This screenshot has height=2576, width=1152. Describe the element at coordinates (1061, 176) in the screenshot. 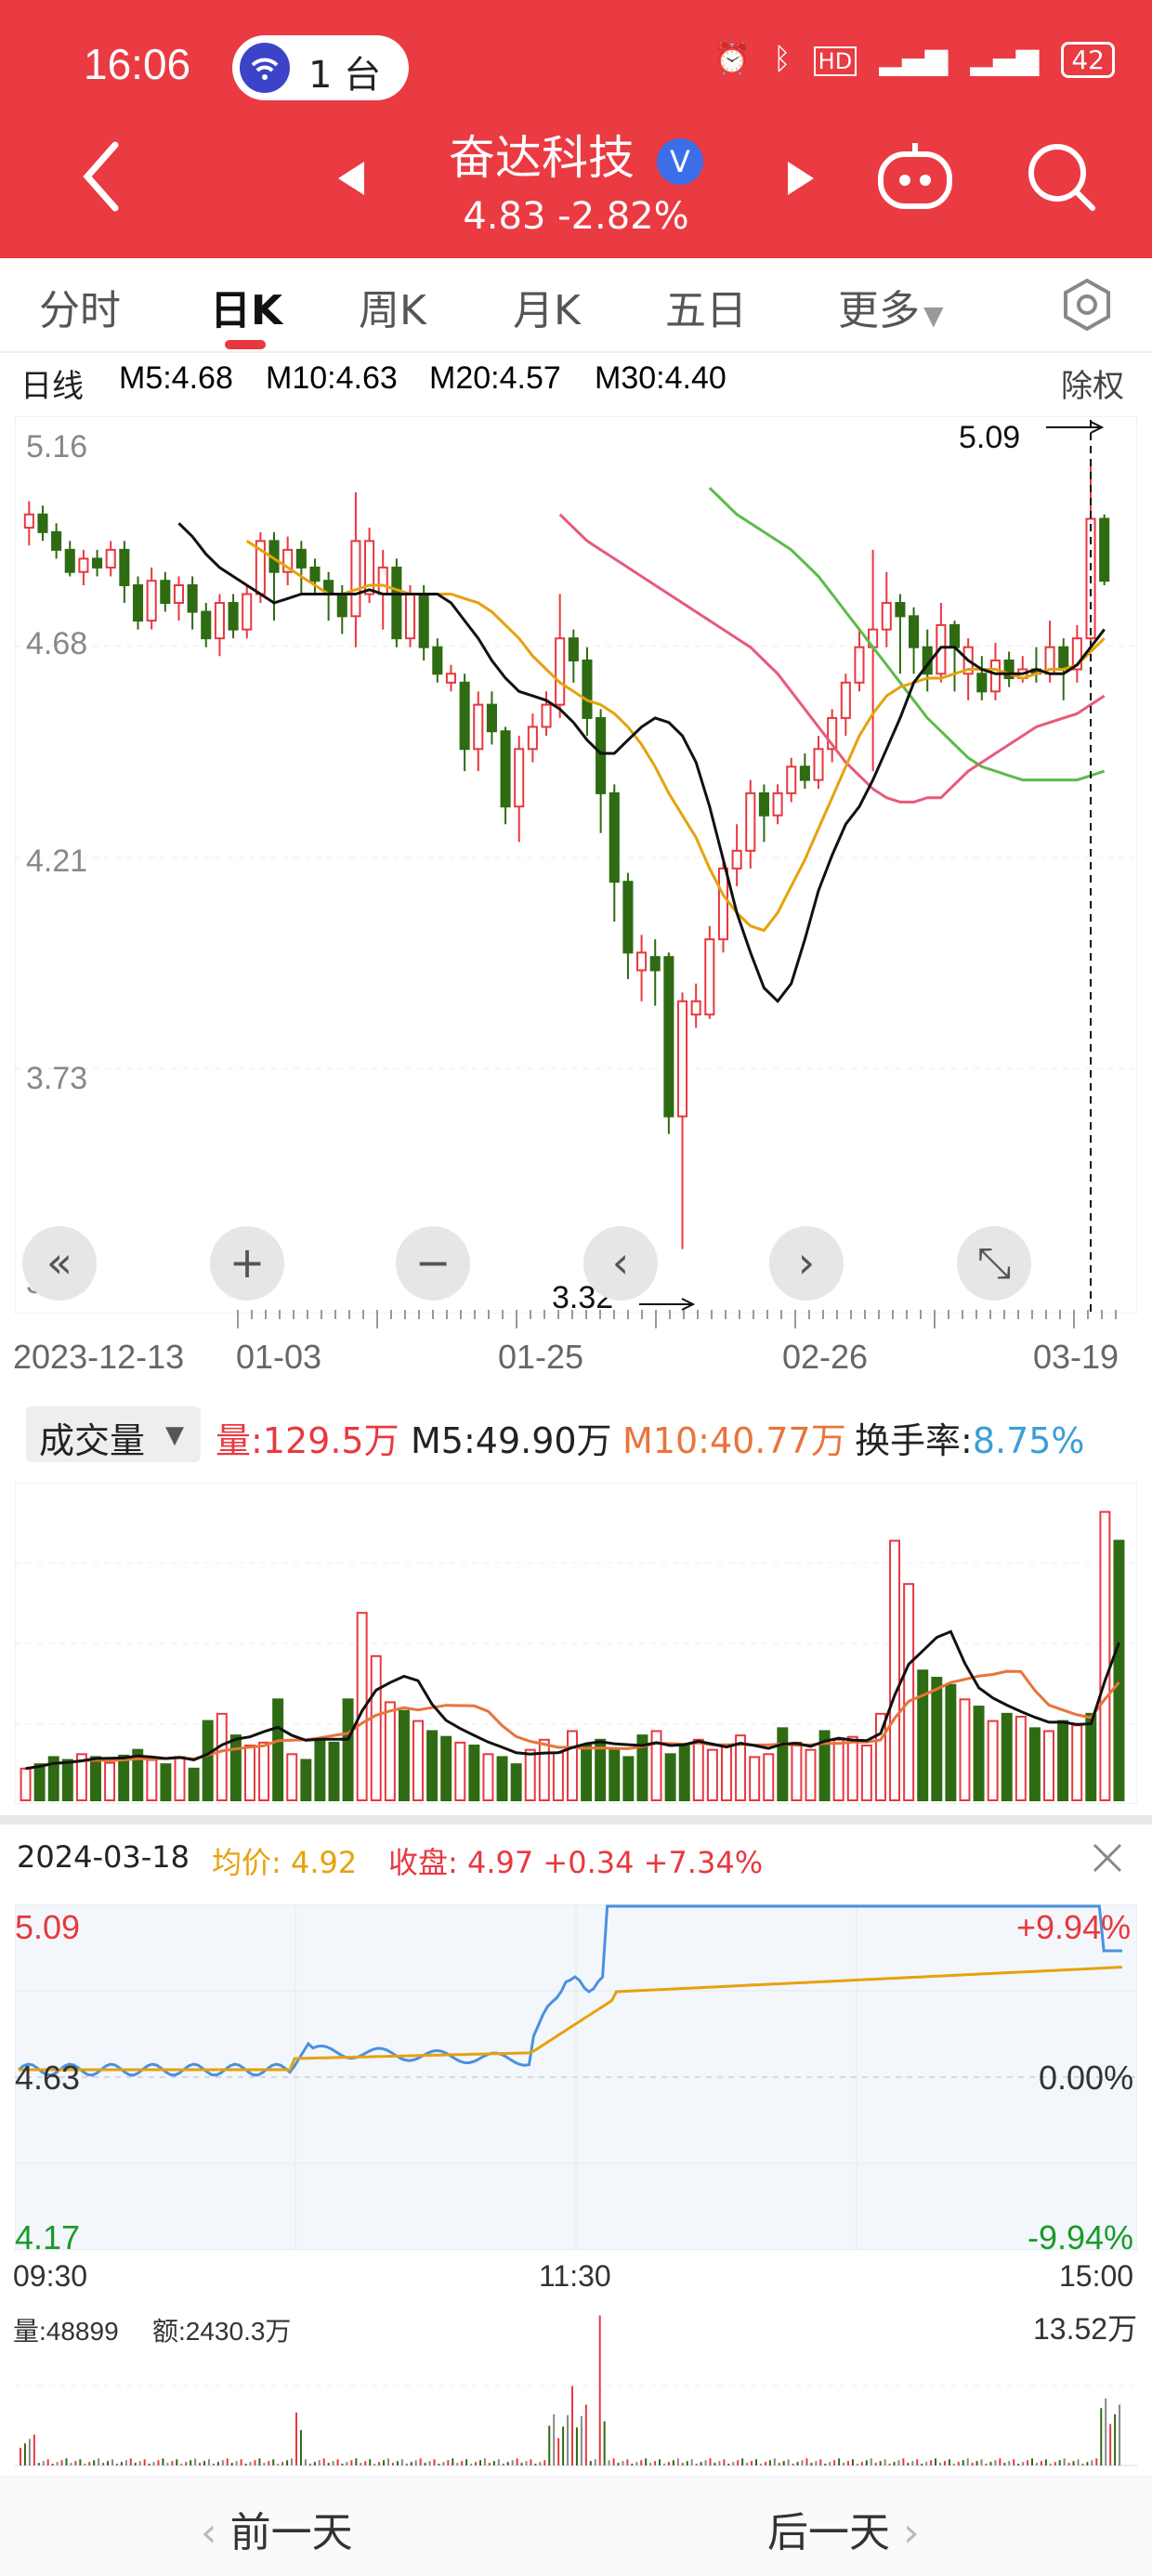

I see `search-icon` at that location.